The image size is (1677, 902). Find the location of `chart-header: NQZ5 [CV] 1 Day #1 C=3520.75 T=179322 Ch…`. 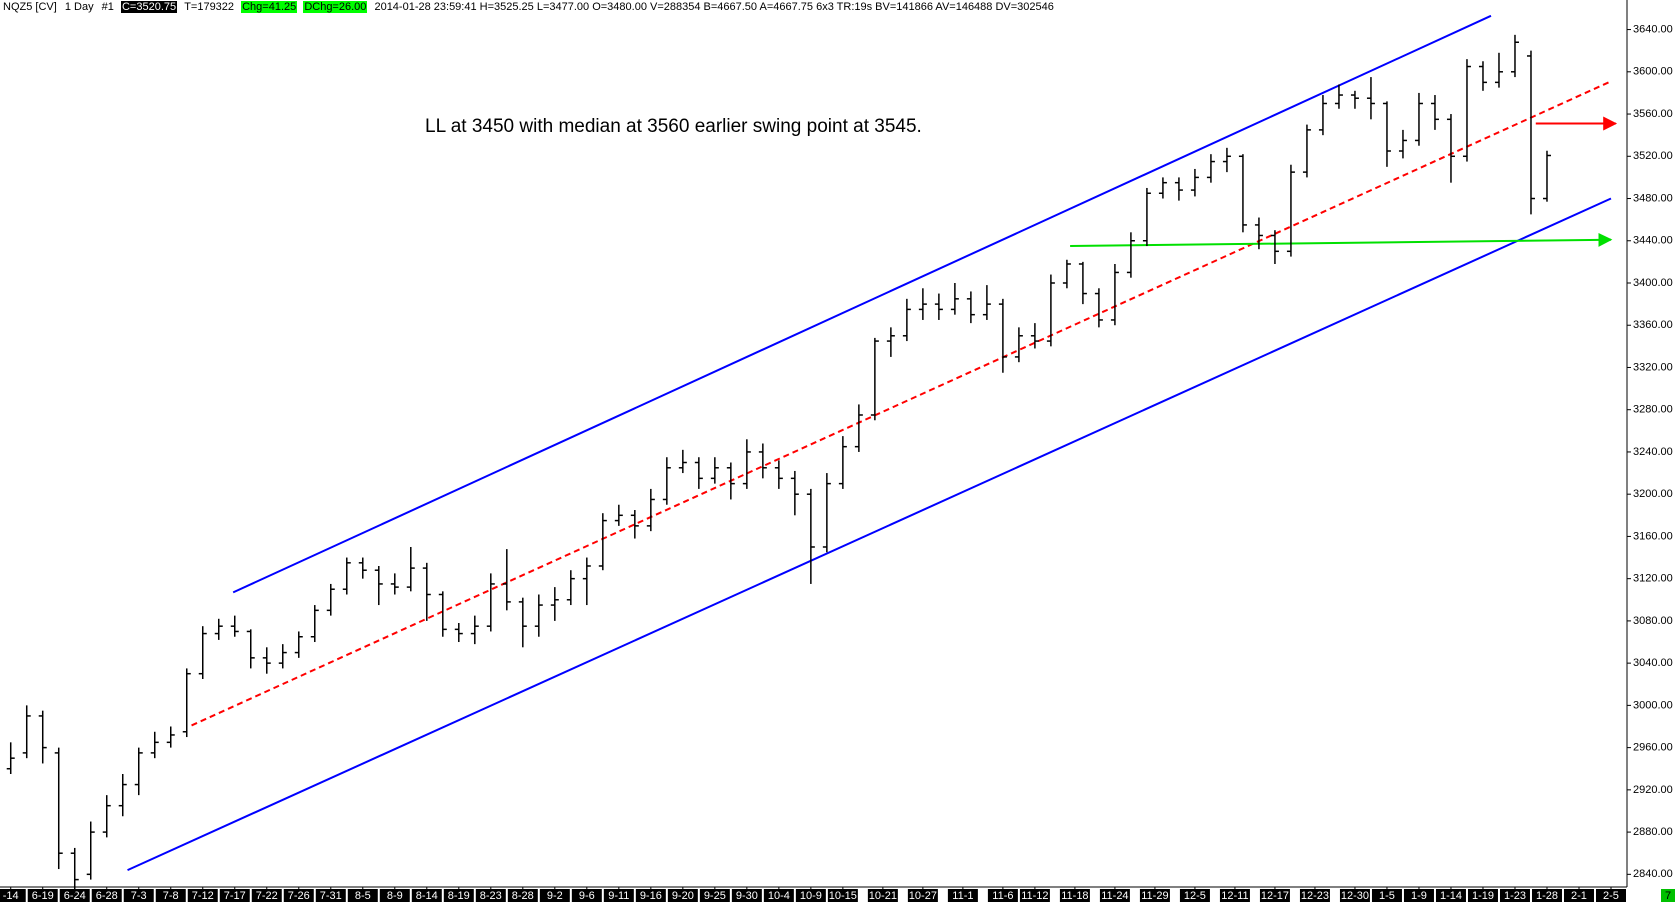

chart-header: NQZ5 [CV] 1 Day #1 C=3520.75 T=179322 Ch… is located at coordinates (530, 7).